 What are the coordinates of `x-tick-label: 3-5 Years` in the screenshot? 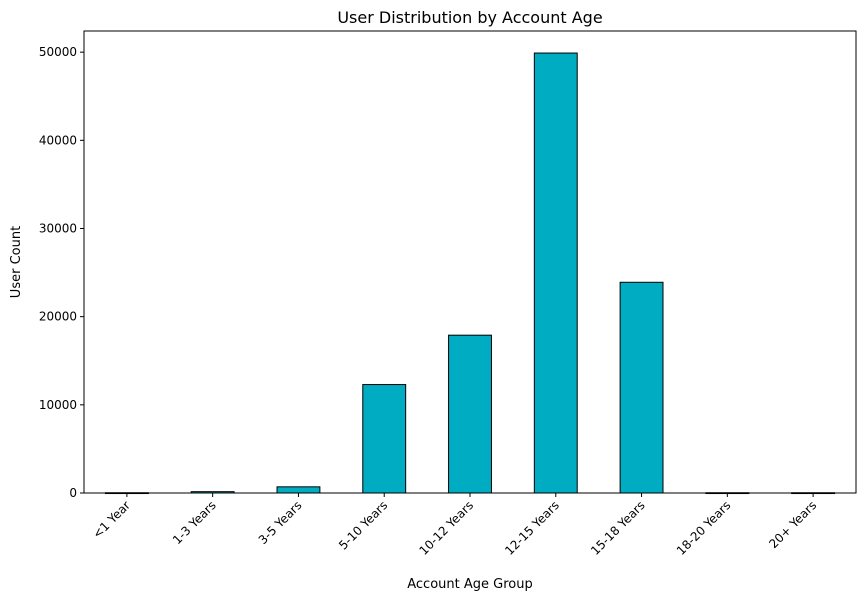 It's located at (280, 522).